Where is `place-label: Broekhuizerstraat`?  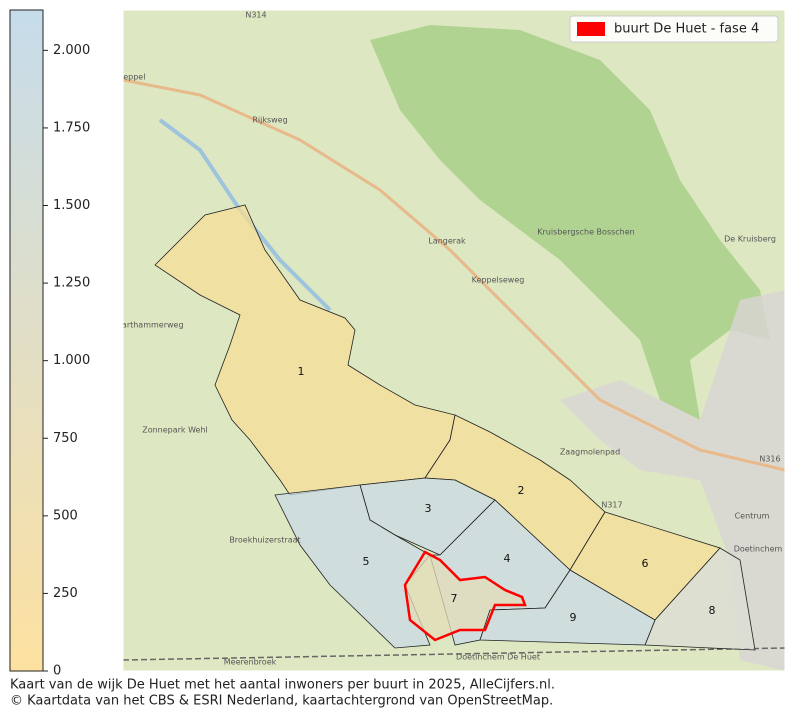
place-label: Broekhuizerstraat is located at coordinates (264, 540).